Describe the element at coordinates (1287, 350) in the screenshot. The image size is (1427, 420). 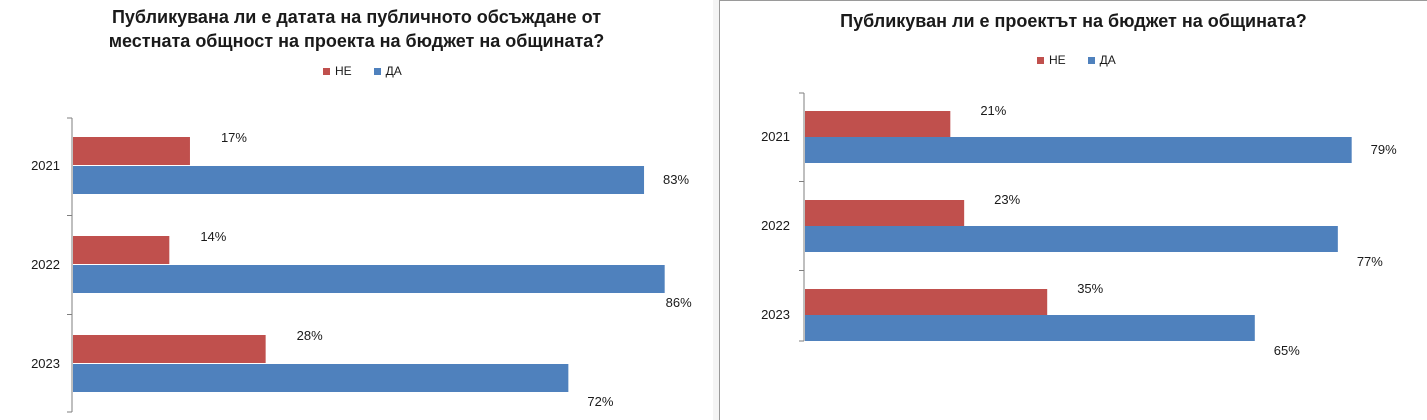
I see `data-label: 65%` at that location.